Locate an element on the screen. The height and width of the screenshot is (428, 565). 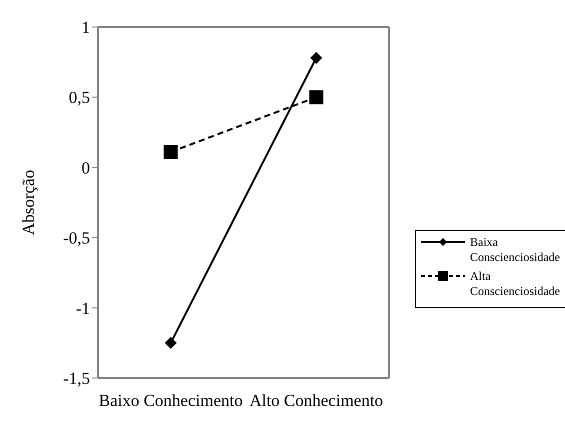
y-axis-title: Absorção is located at coordinates (28, 203).